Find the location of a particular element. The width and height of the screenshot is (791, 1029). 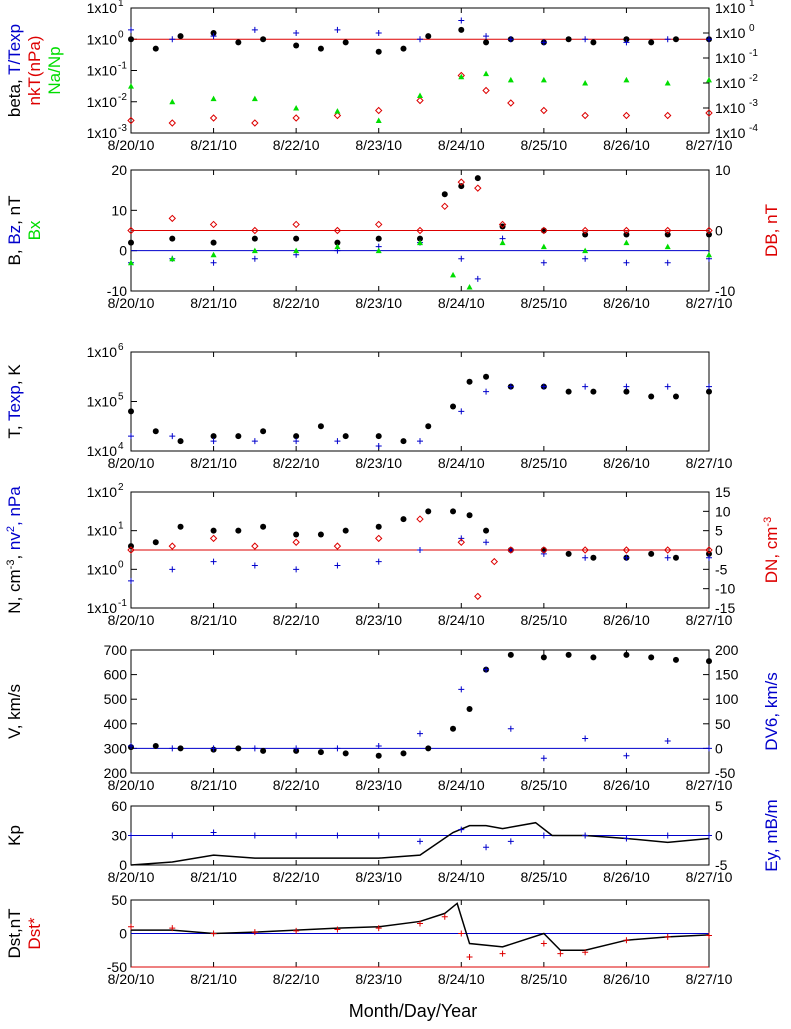

y-axis-label-part: T/Texp is located at coordinates (14, 49).